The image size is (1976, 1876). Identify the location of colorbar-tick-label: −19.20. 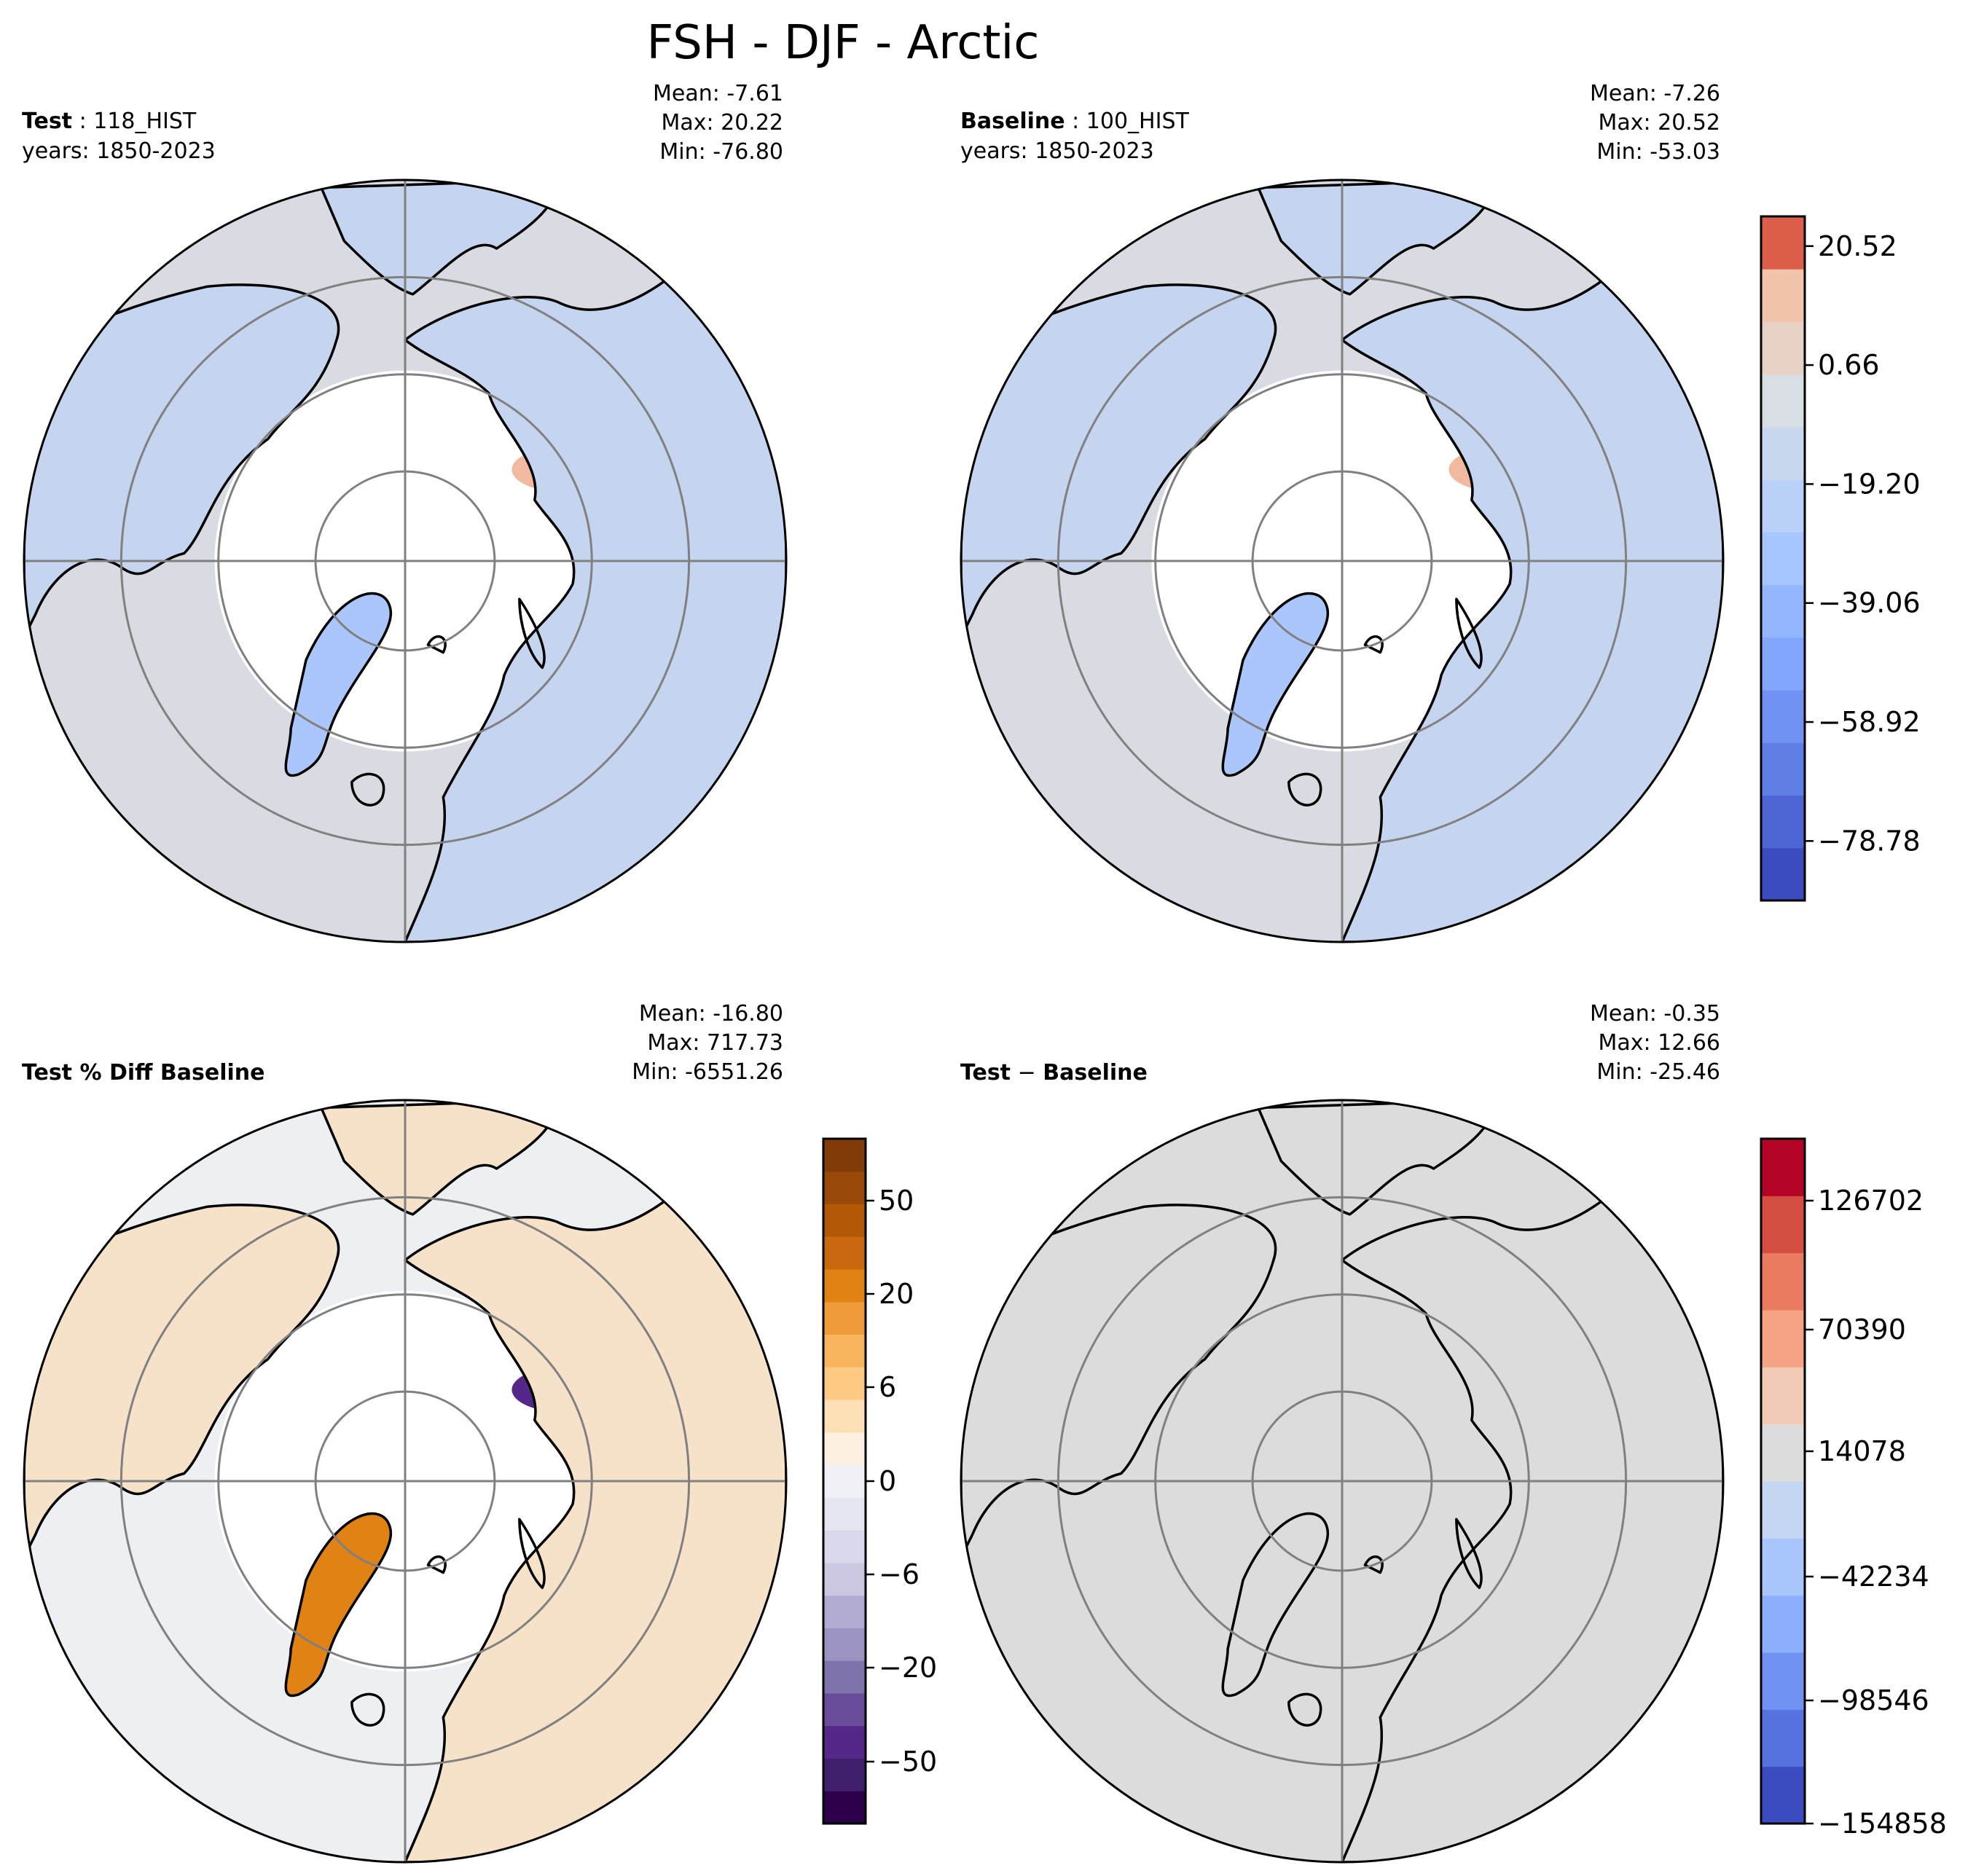
(1869, 484).